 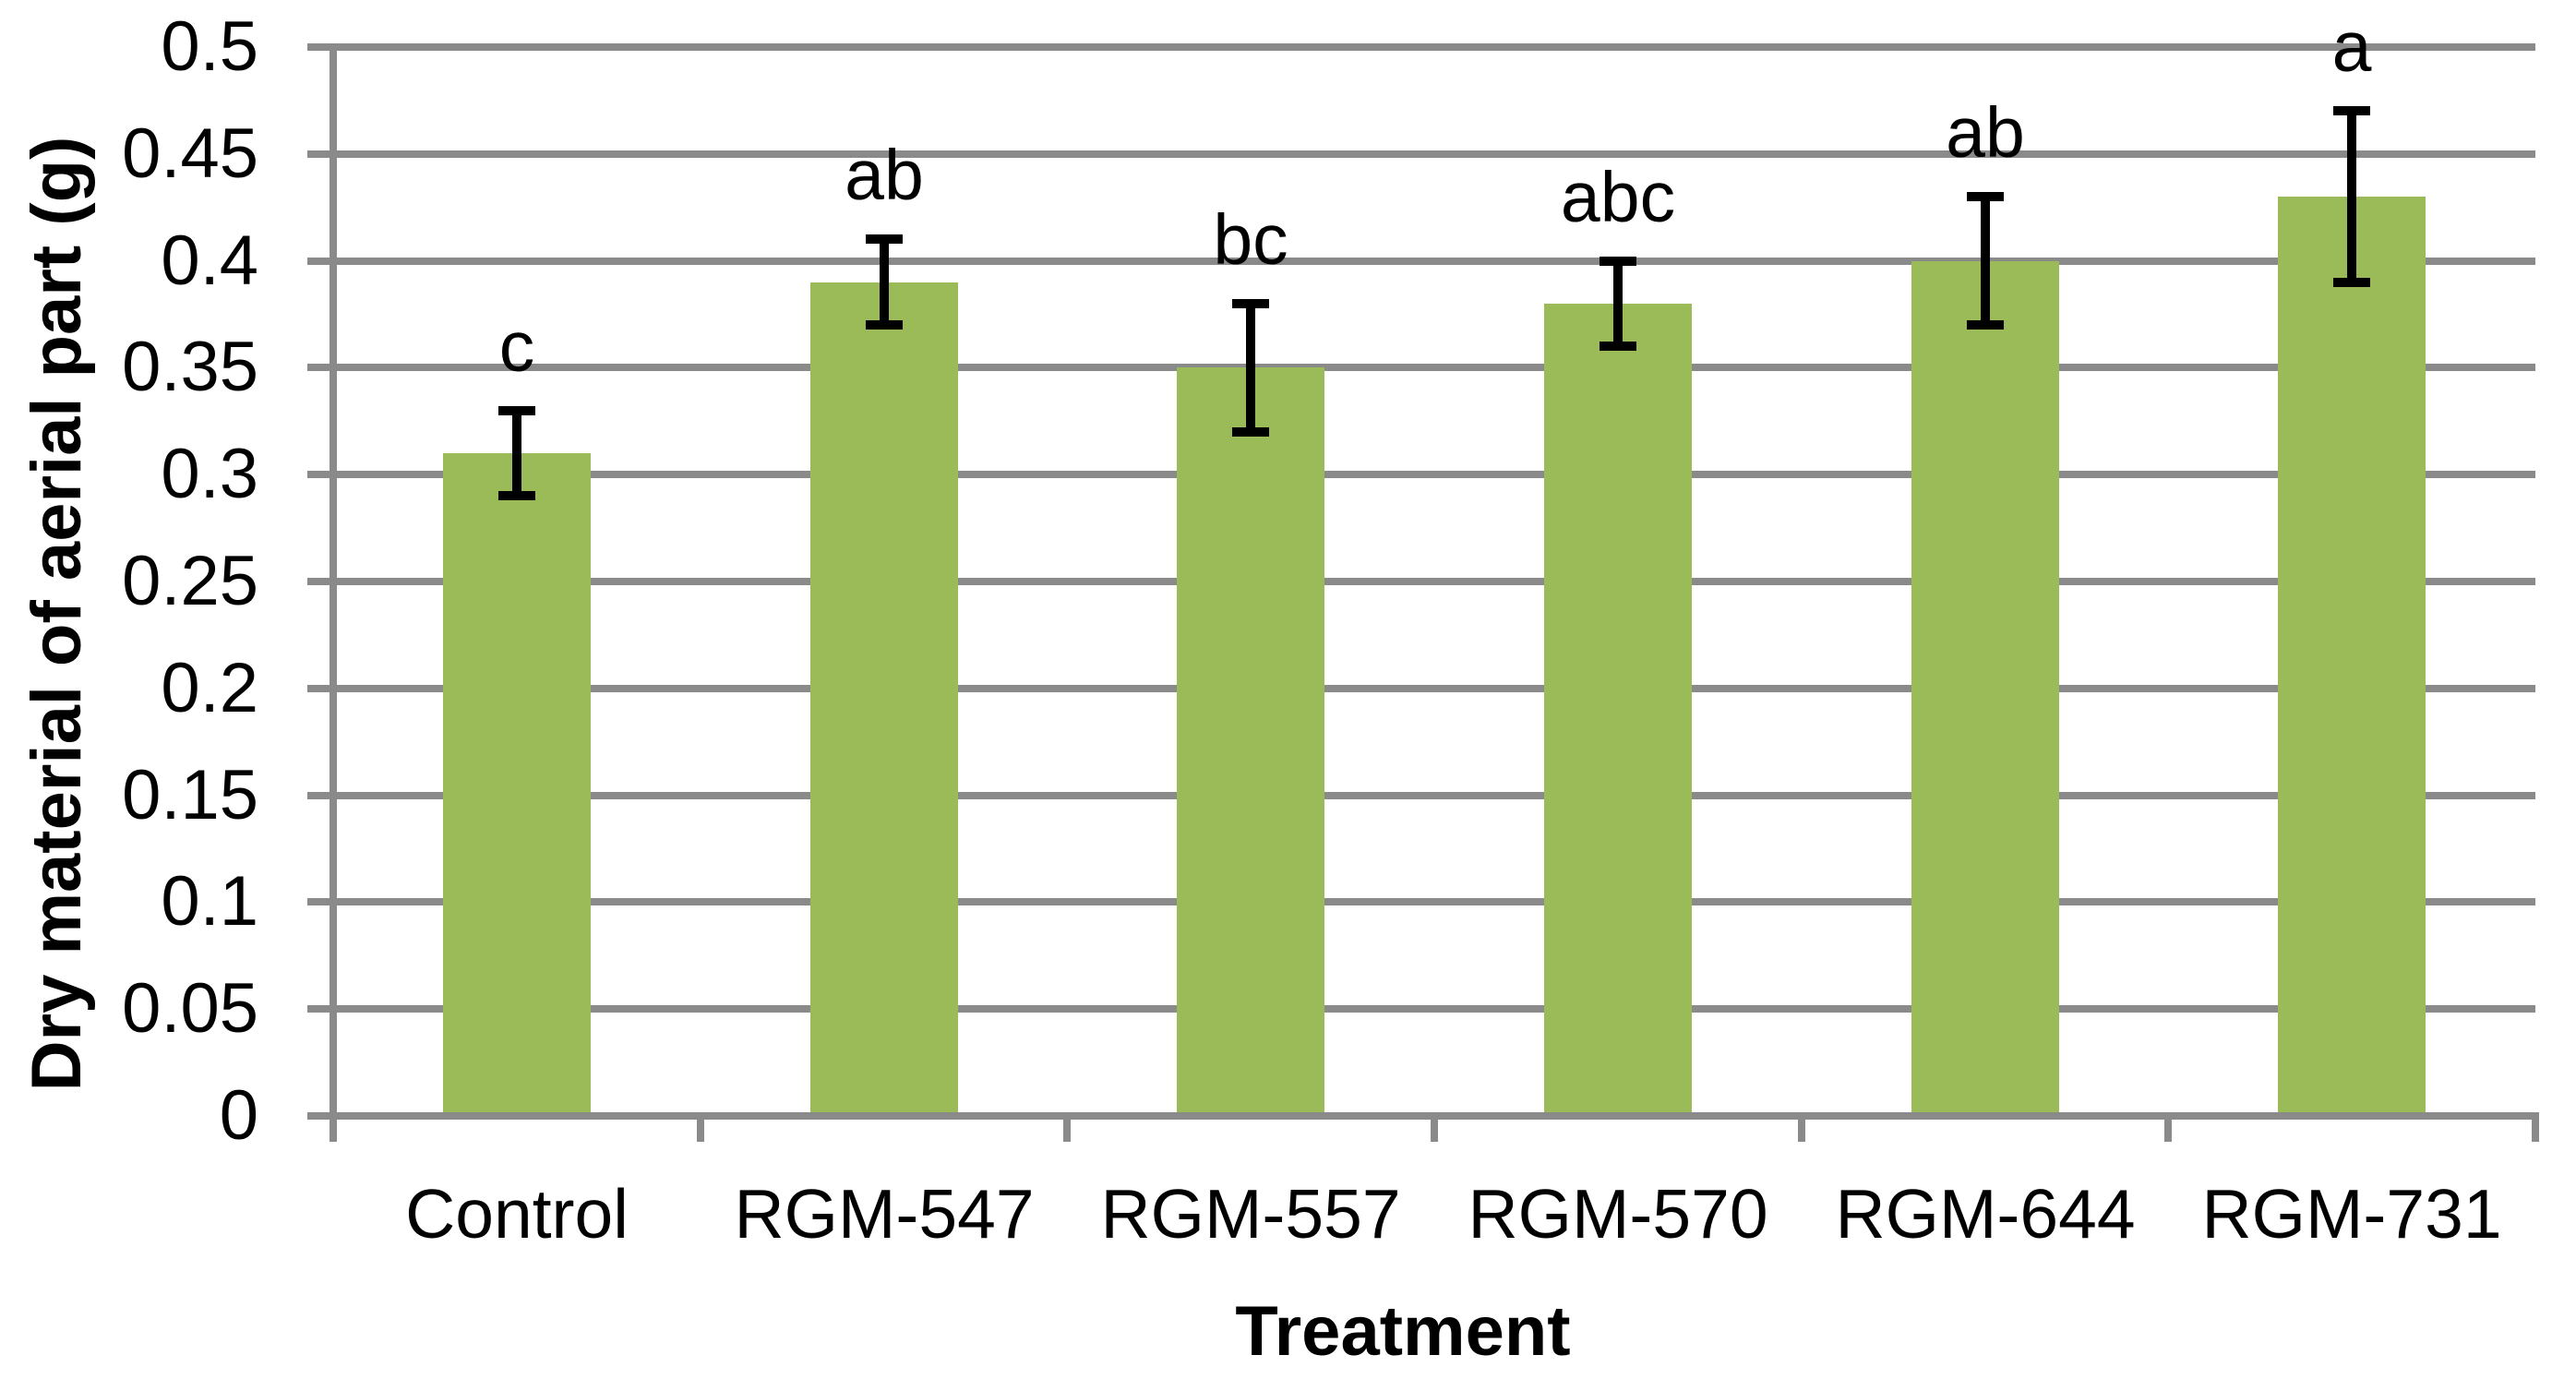 What do you see at coordinates (1251, 240) in the screenshot?
I see `significance-letter: bc` at bounding box center [1251, 240].